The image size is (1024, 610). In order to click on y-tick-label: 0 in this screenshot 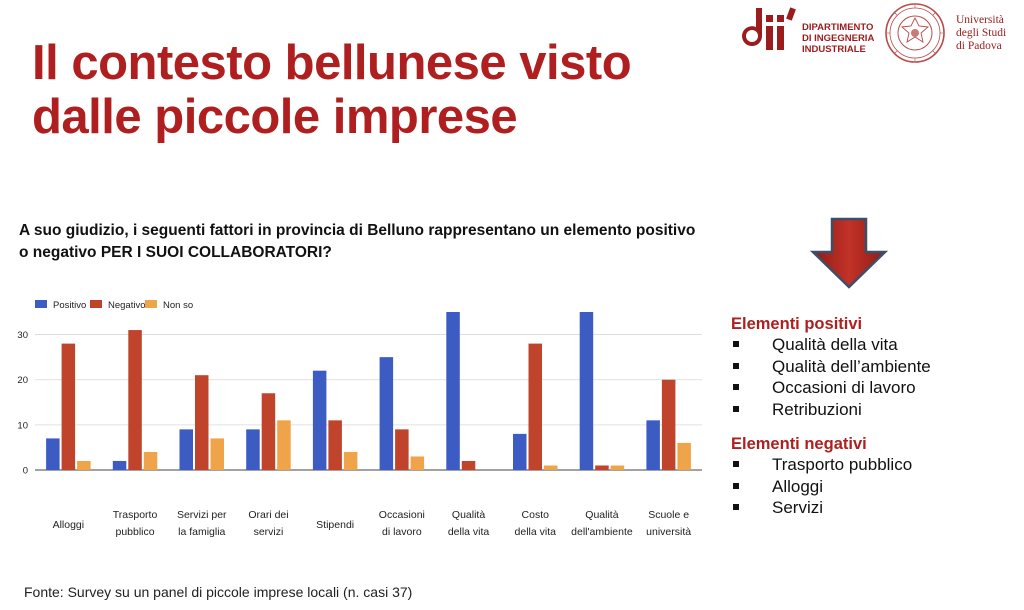, I will do `click(25, 471)`.